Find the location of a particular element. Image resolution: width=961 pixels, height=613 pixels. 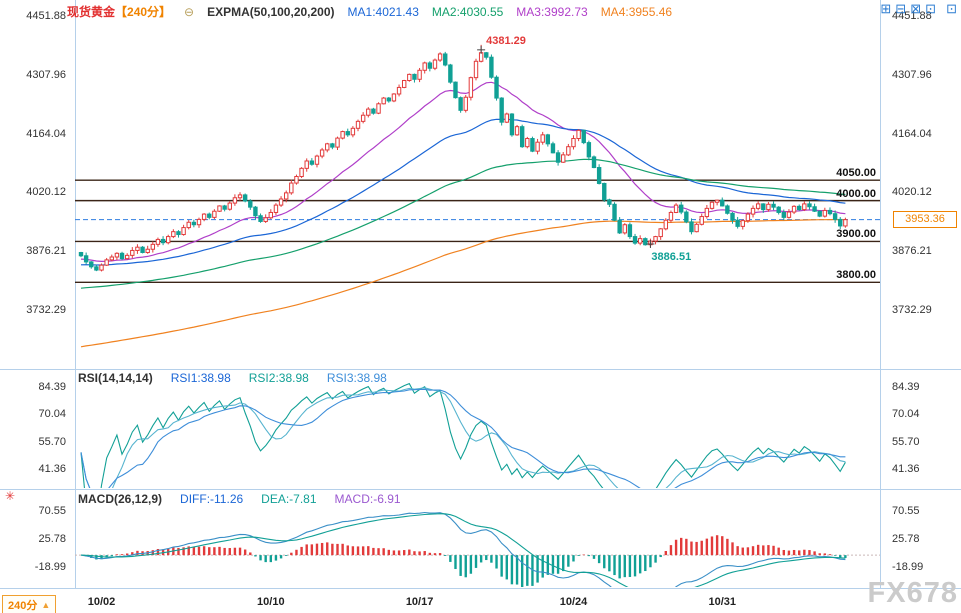

expand-icon: ⊡ is located at coordinates (951, 8).